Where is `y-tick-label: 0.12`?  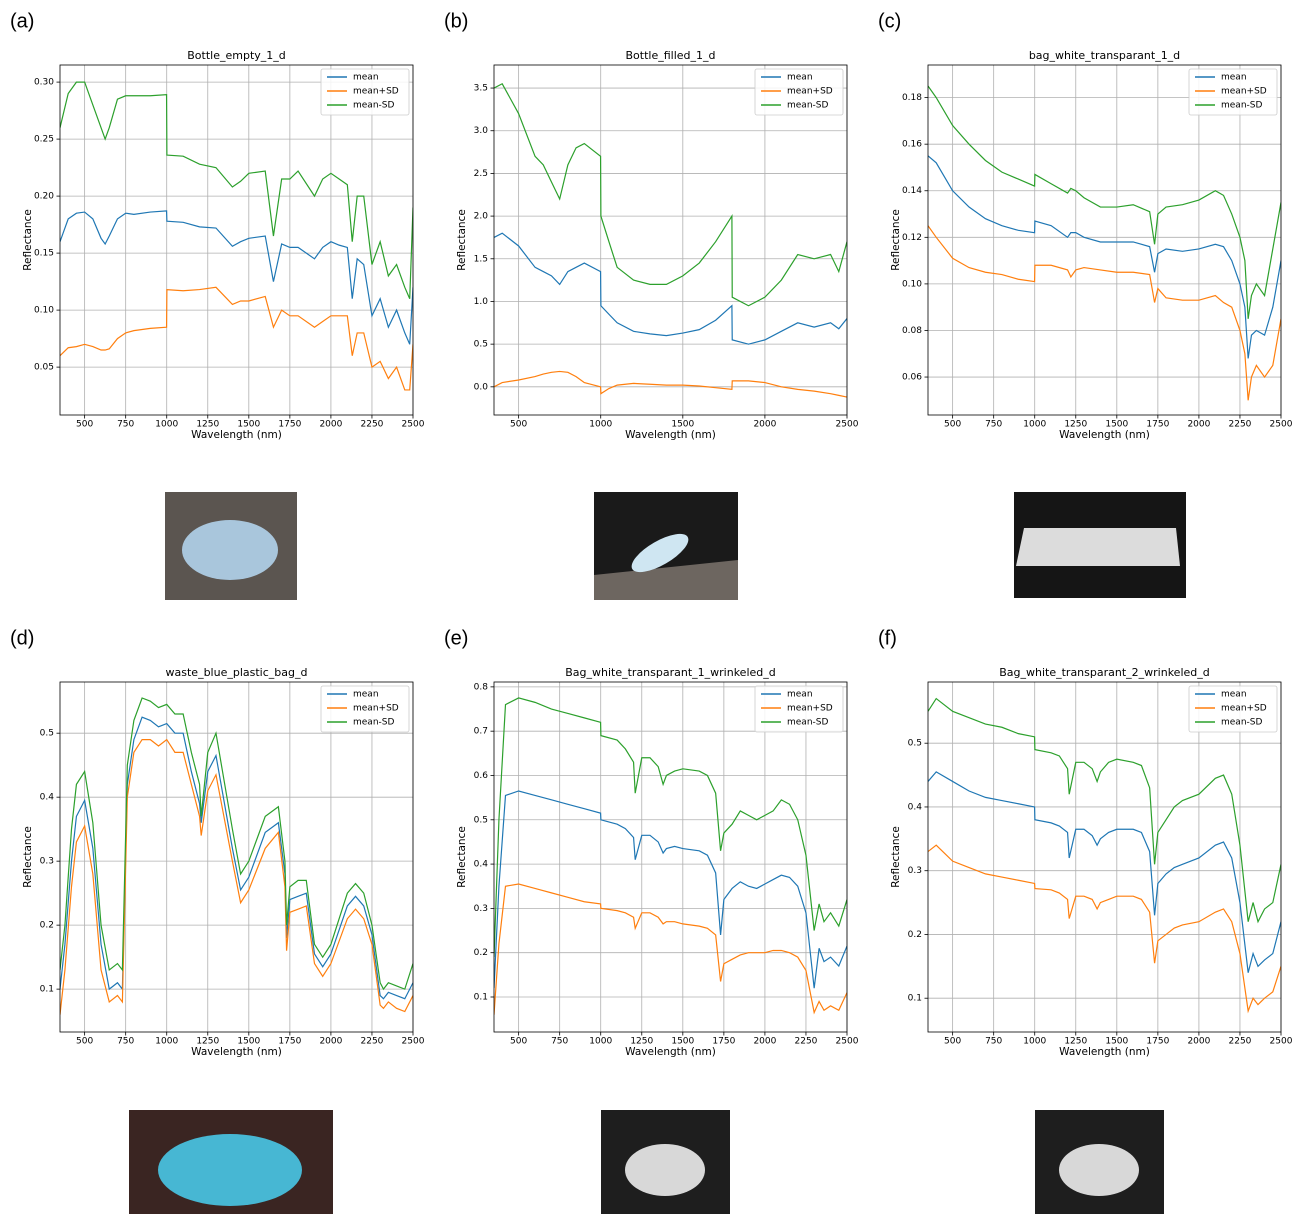
y-tick-label: 0.12 is located at coordinates (912, 238).